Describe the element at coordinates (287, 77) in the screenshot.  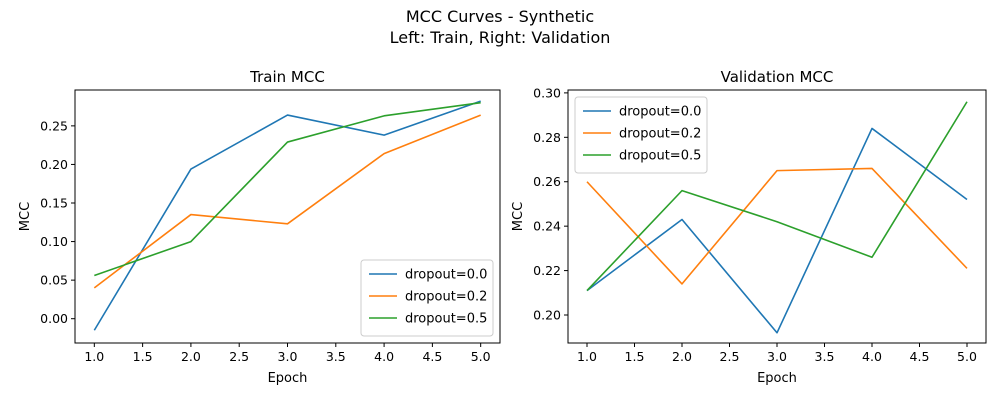
I see `axes-title: Train MCC` at that location.